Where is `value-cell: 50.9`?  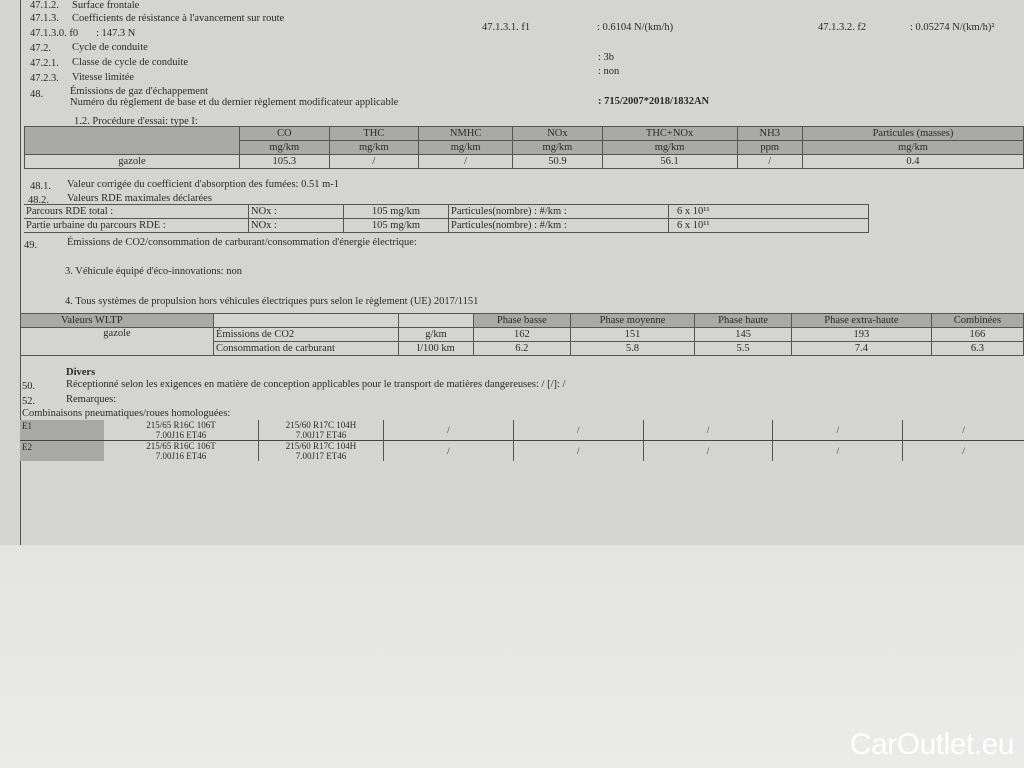 value-cell: 50.9 is located at coordinates (557, 161).